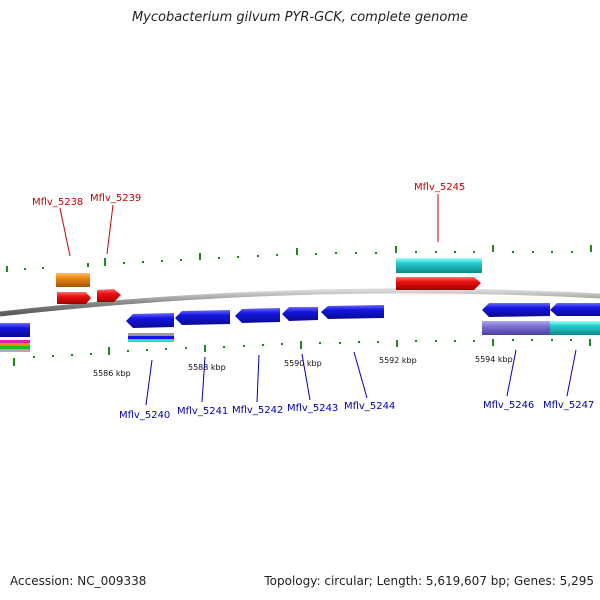 The height and width of the screenshot is (600, 600). Describe the element at coordinates (302, 352) in the screenshot. I see `inner-tick-row` at that location.